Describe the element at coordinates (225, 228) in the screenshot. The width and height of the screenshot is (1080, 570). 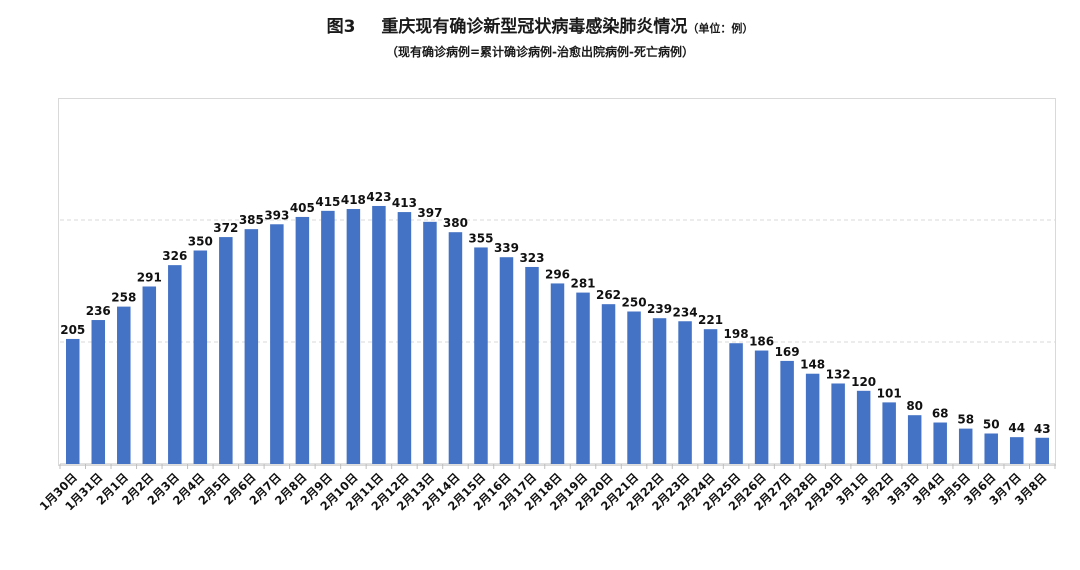
I see `data-label: 372` at that location.